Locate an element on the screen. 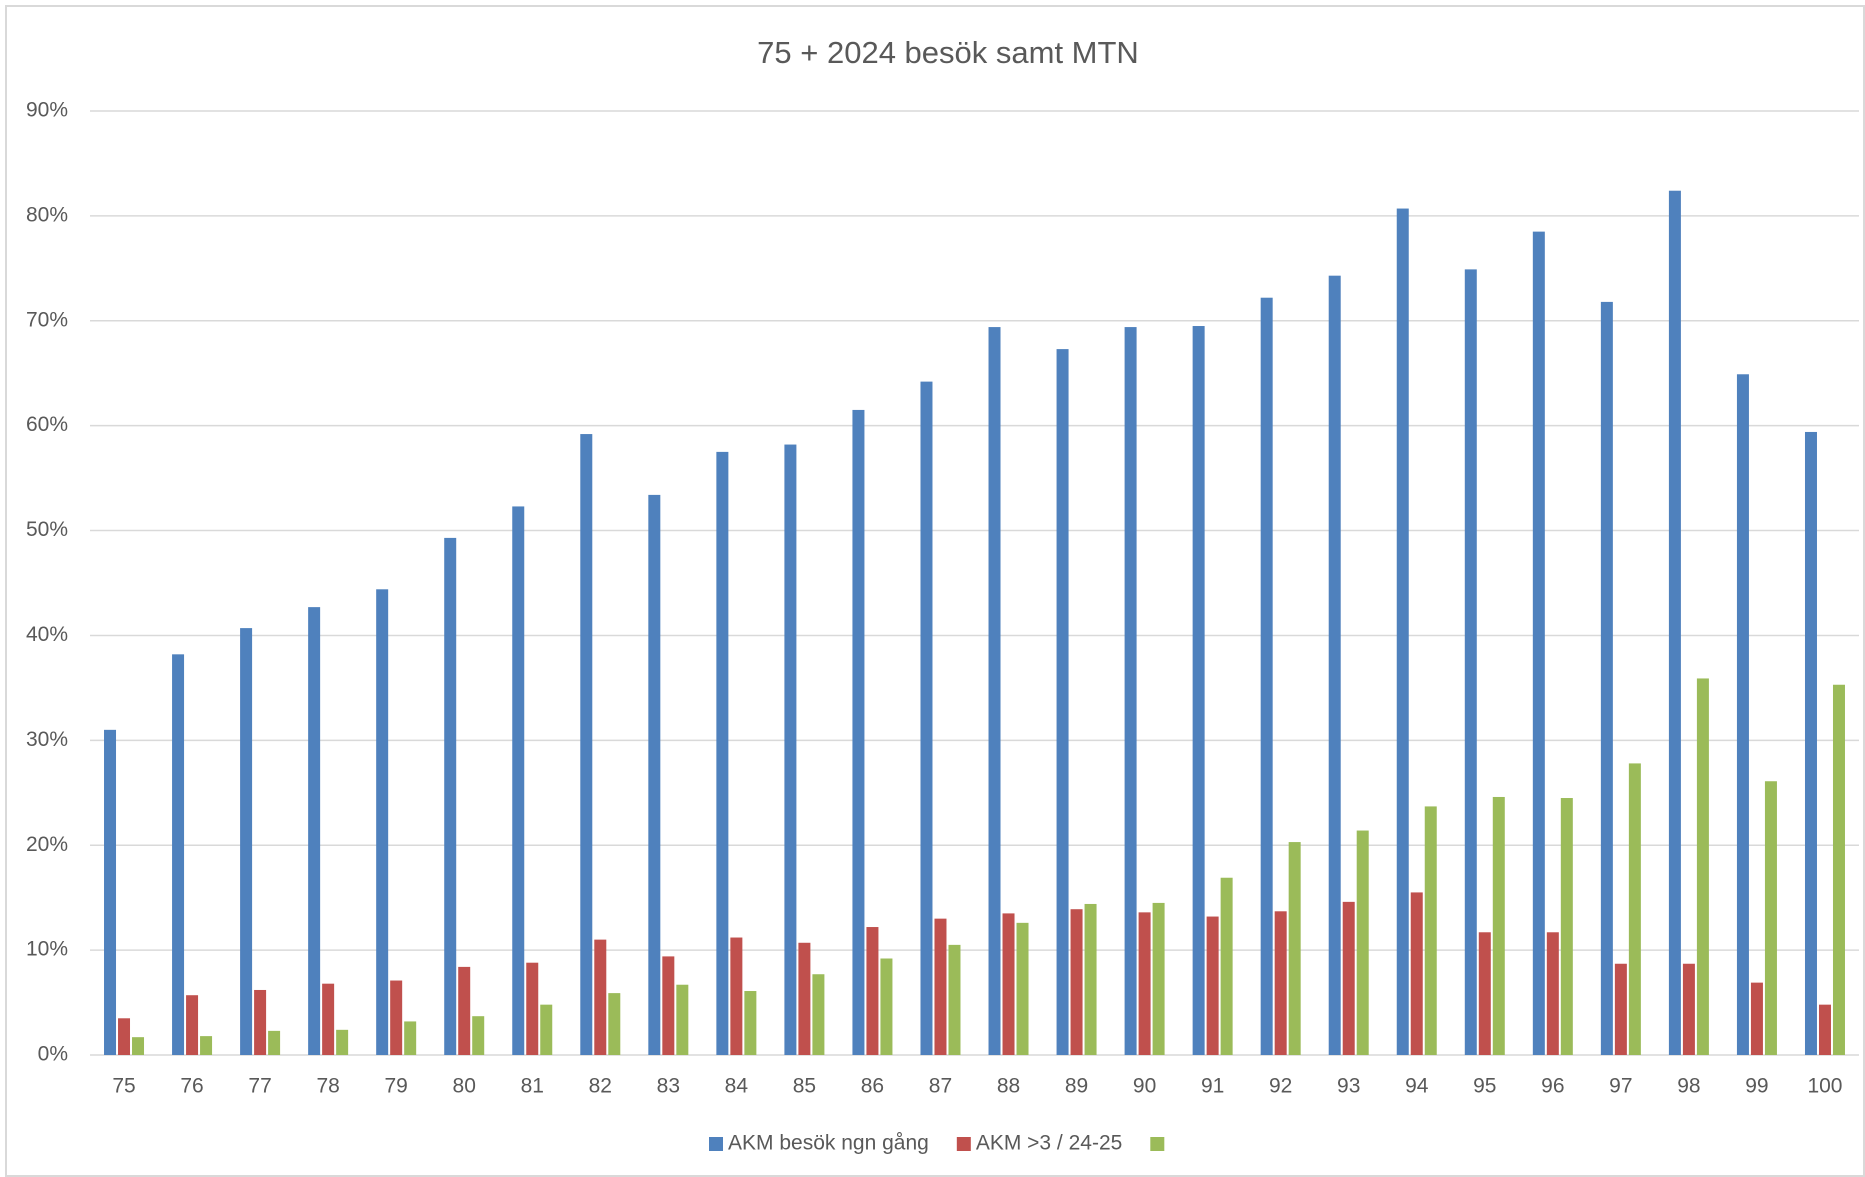 This screenshot has width=1865, height=1177. x-tick-label: 77 is located at coordinates (259, 1086).